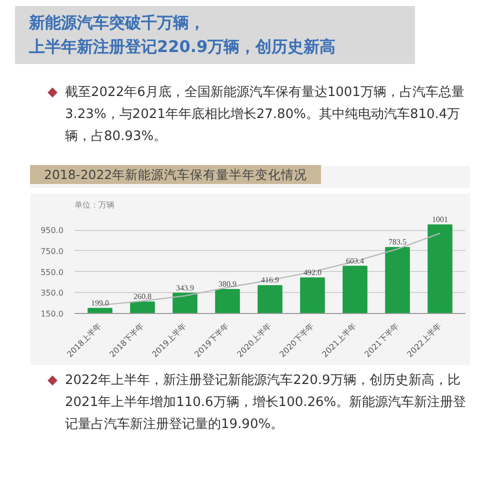 This screenshot has width=499, height=491. I want to click on y-tick-label: 150.0, so click(52, 314).